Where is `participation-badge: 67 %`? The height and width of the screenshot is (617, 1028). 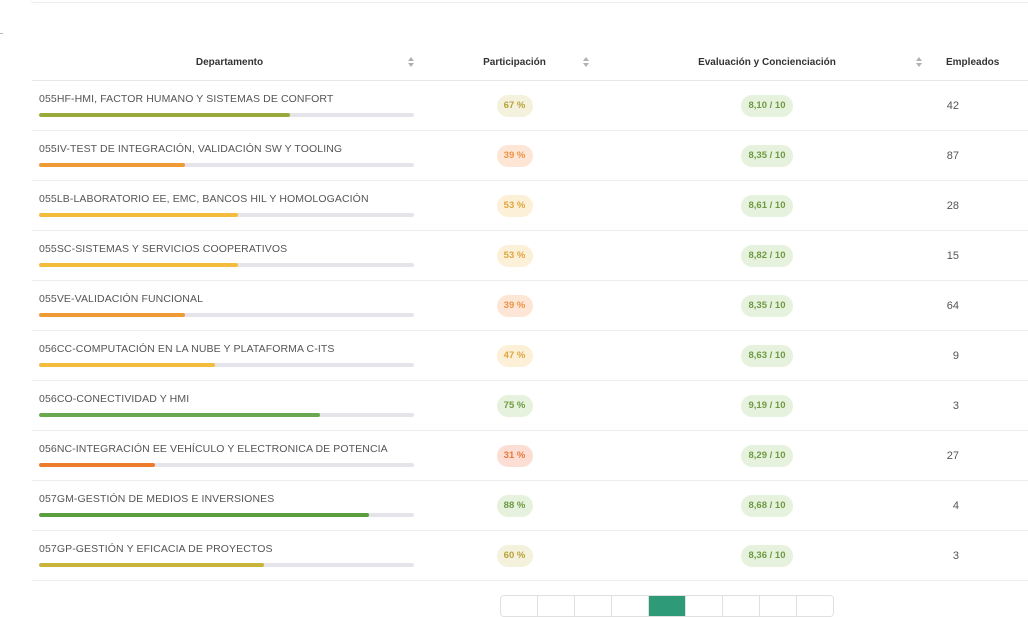
participation-badge: 67 % is located at coordinates (514, 105).